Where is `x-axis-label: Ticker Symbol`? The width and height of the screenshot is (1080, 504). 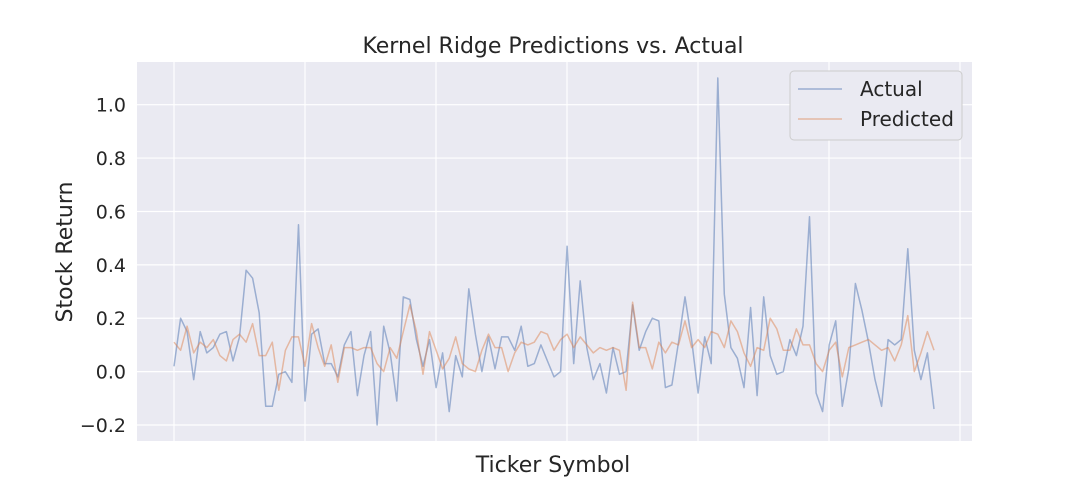 x-axis-label: Ticker Symbol is located at coordinates (552, 465).